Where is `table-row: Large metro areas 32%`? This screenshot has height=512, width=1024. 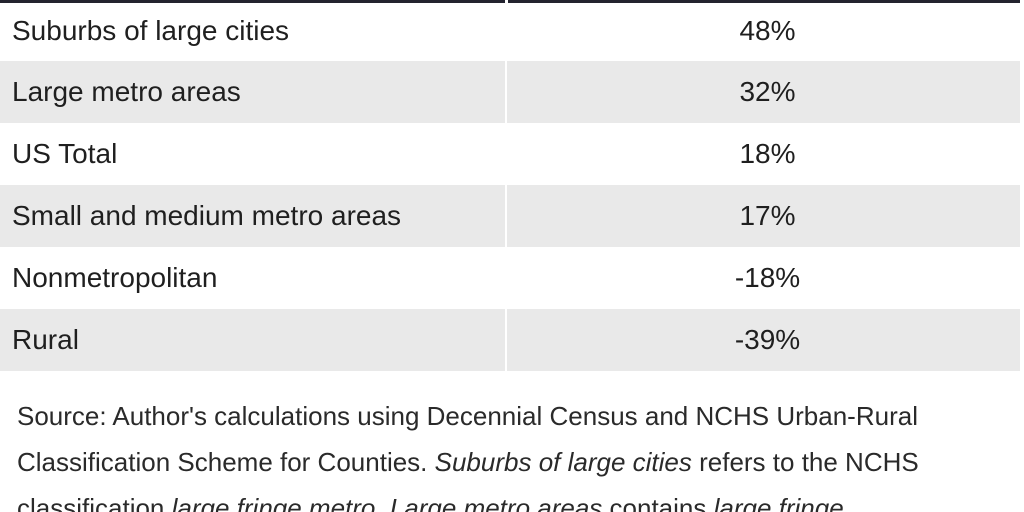 table-row: Large metro areas 32% is located at coordinates (510, 92).